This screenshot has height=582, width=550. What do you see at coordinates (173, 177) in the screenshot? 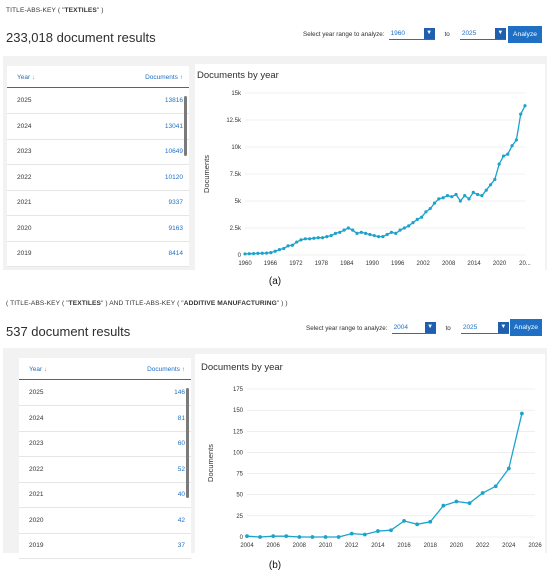
I see `row-documents-link: 10120` at bounding box center [173, 177].